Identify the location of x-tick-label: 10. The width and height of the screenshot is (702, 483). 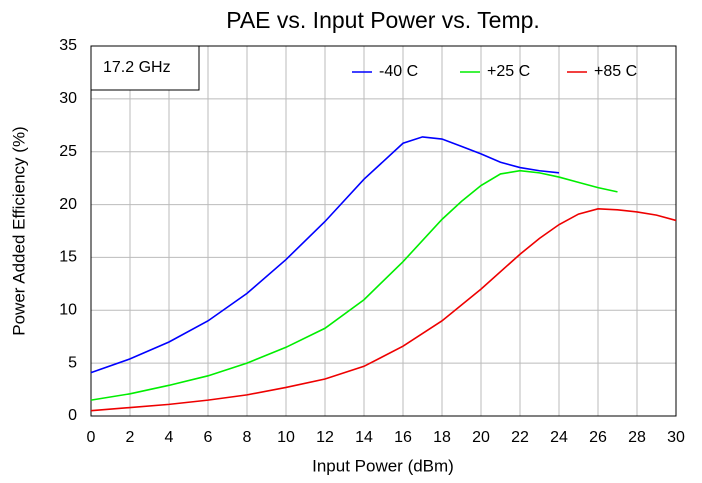
(286, 437).